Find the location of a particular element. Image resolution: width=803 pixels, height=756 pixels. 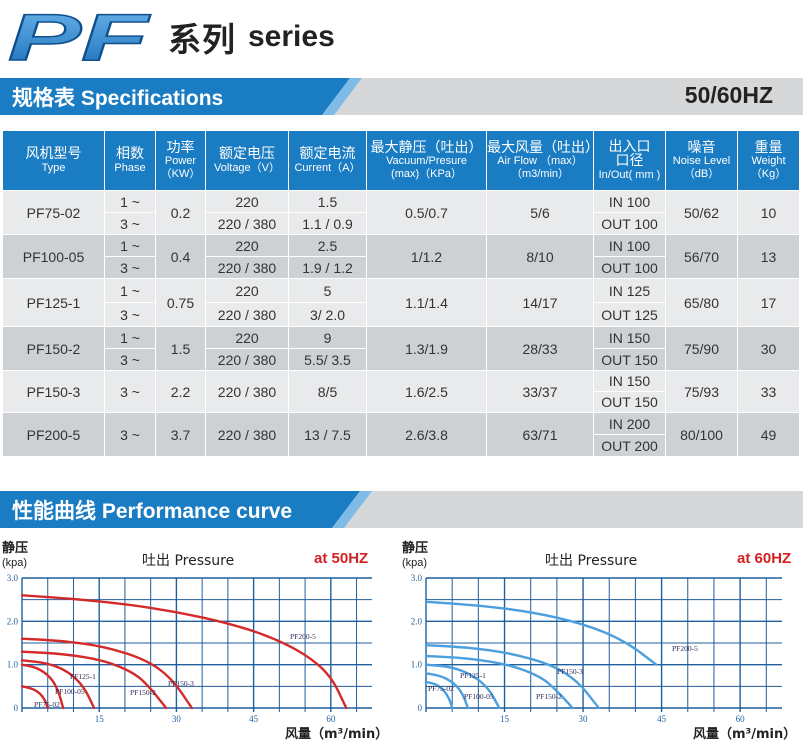

chart-50hz-frequency: at 50HZ is located at coordinates (341, 558).